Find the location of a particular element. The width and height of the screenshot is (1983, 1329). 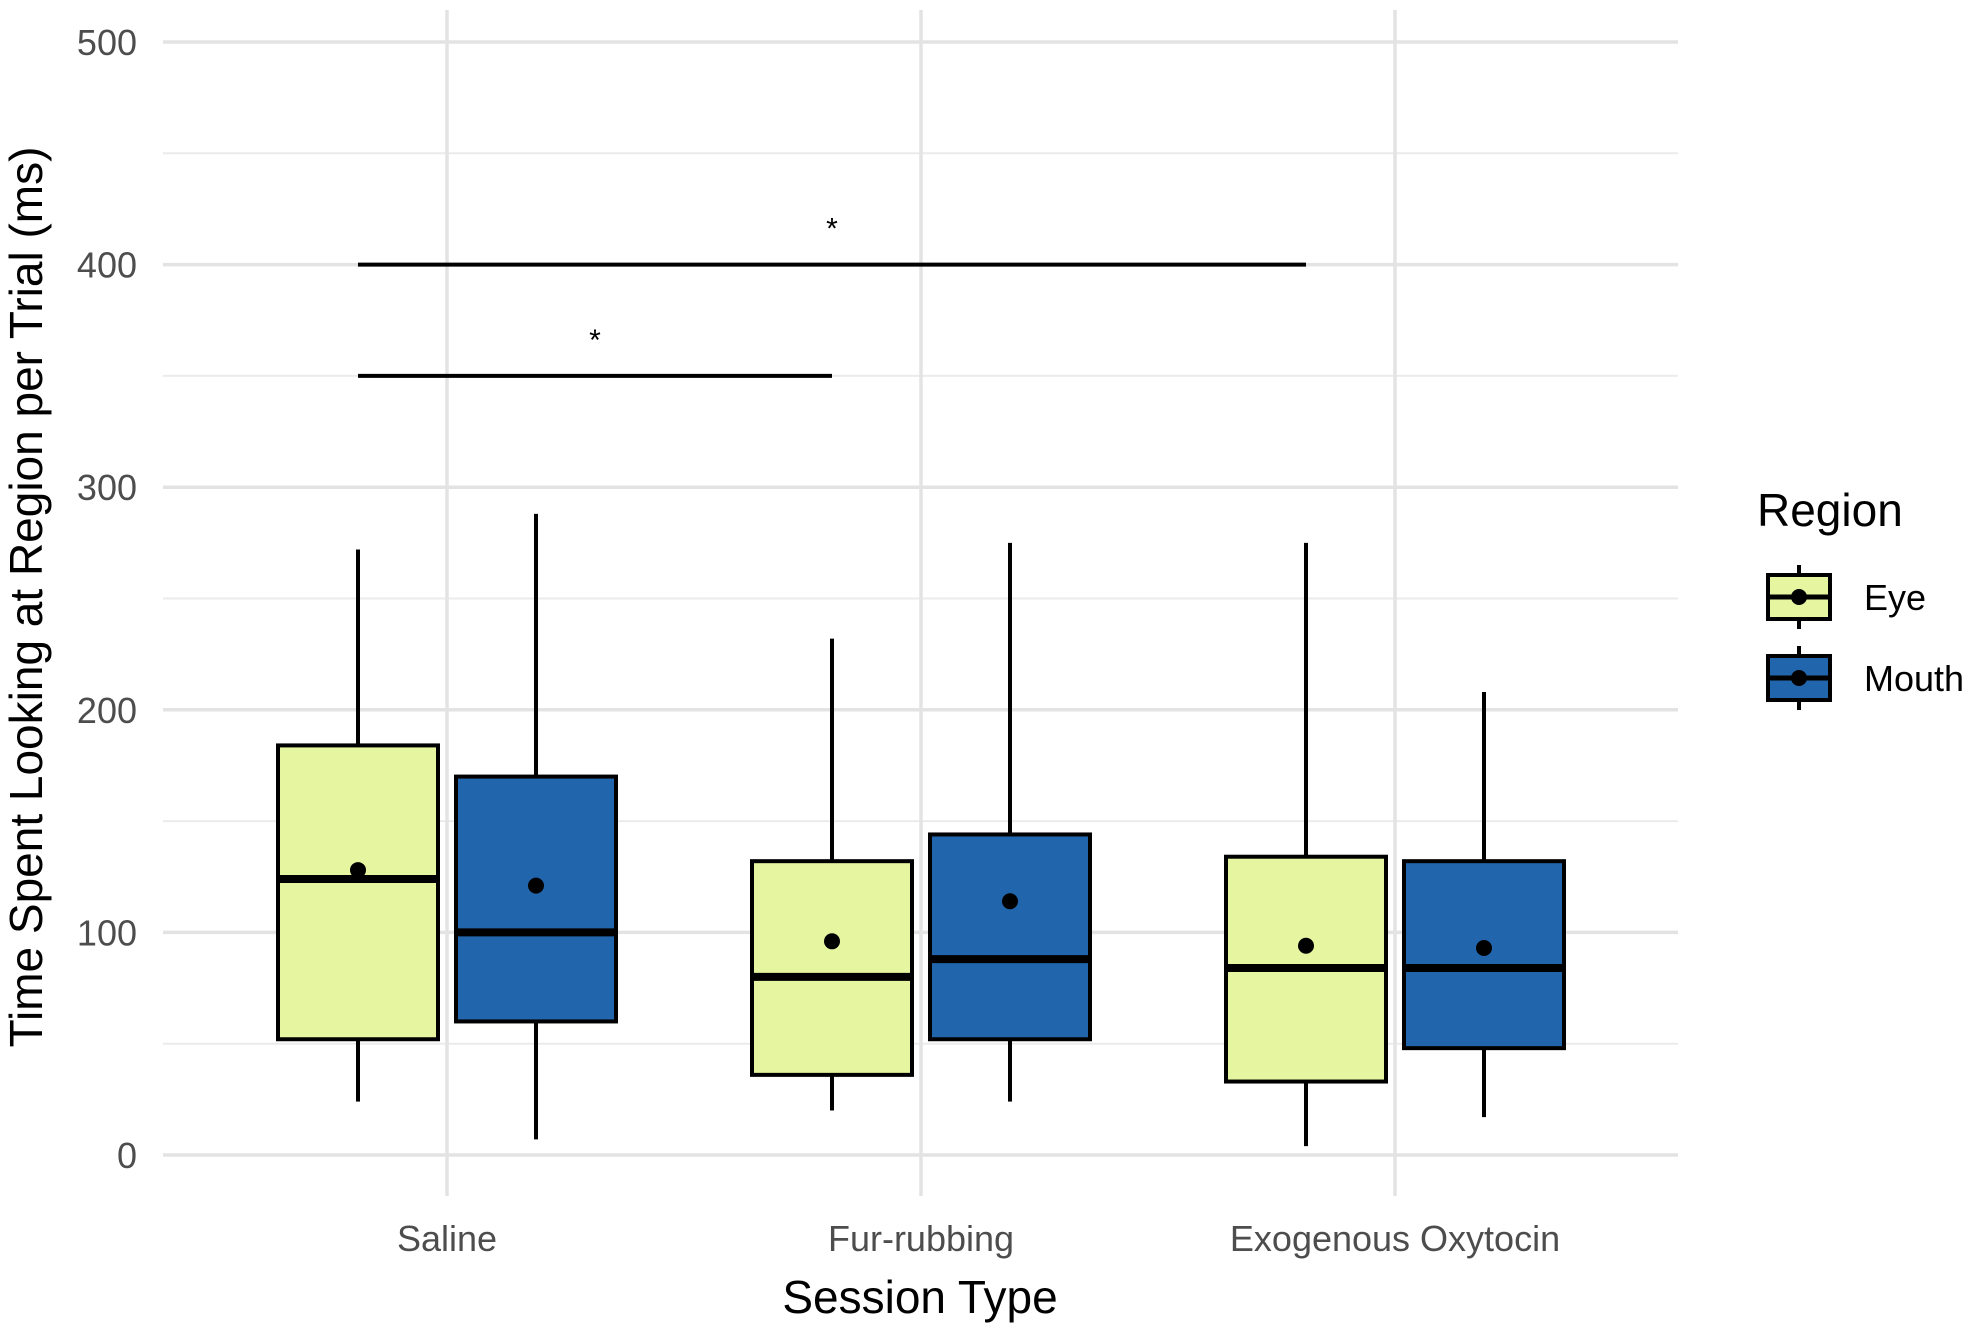

y-tick-label: 200 is located at coordinates (107, 710).